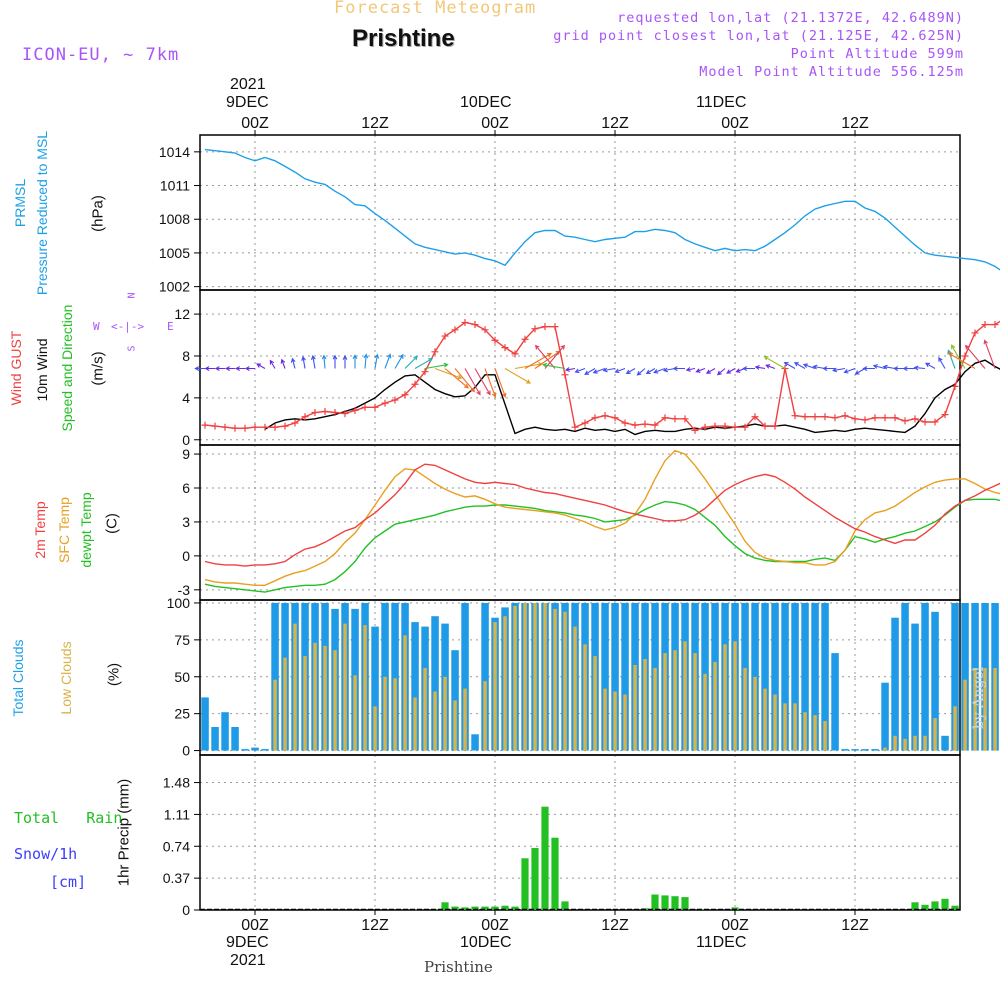  What do you see at coordinates (98, 213) in the screenshot?
I see `pressure-unit: (hPa)` at bounding box center [98, 213].